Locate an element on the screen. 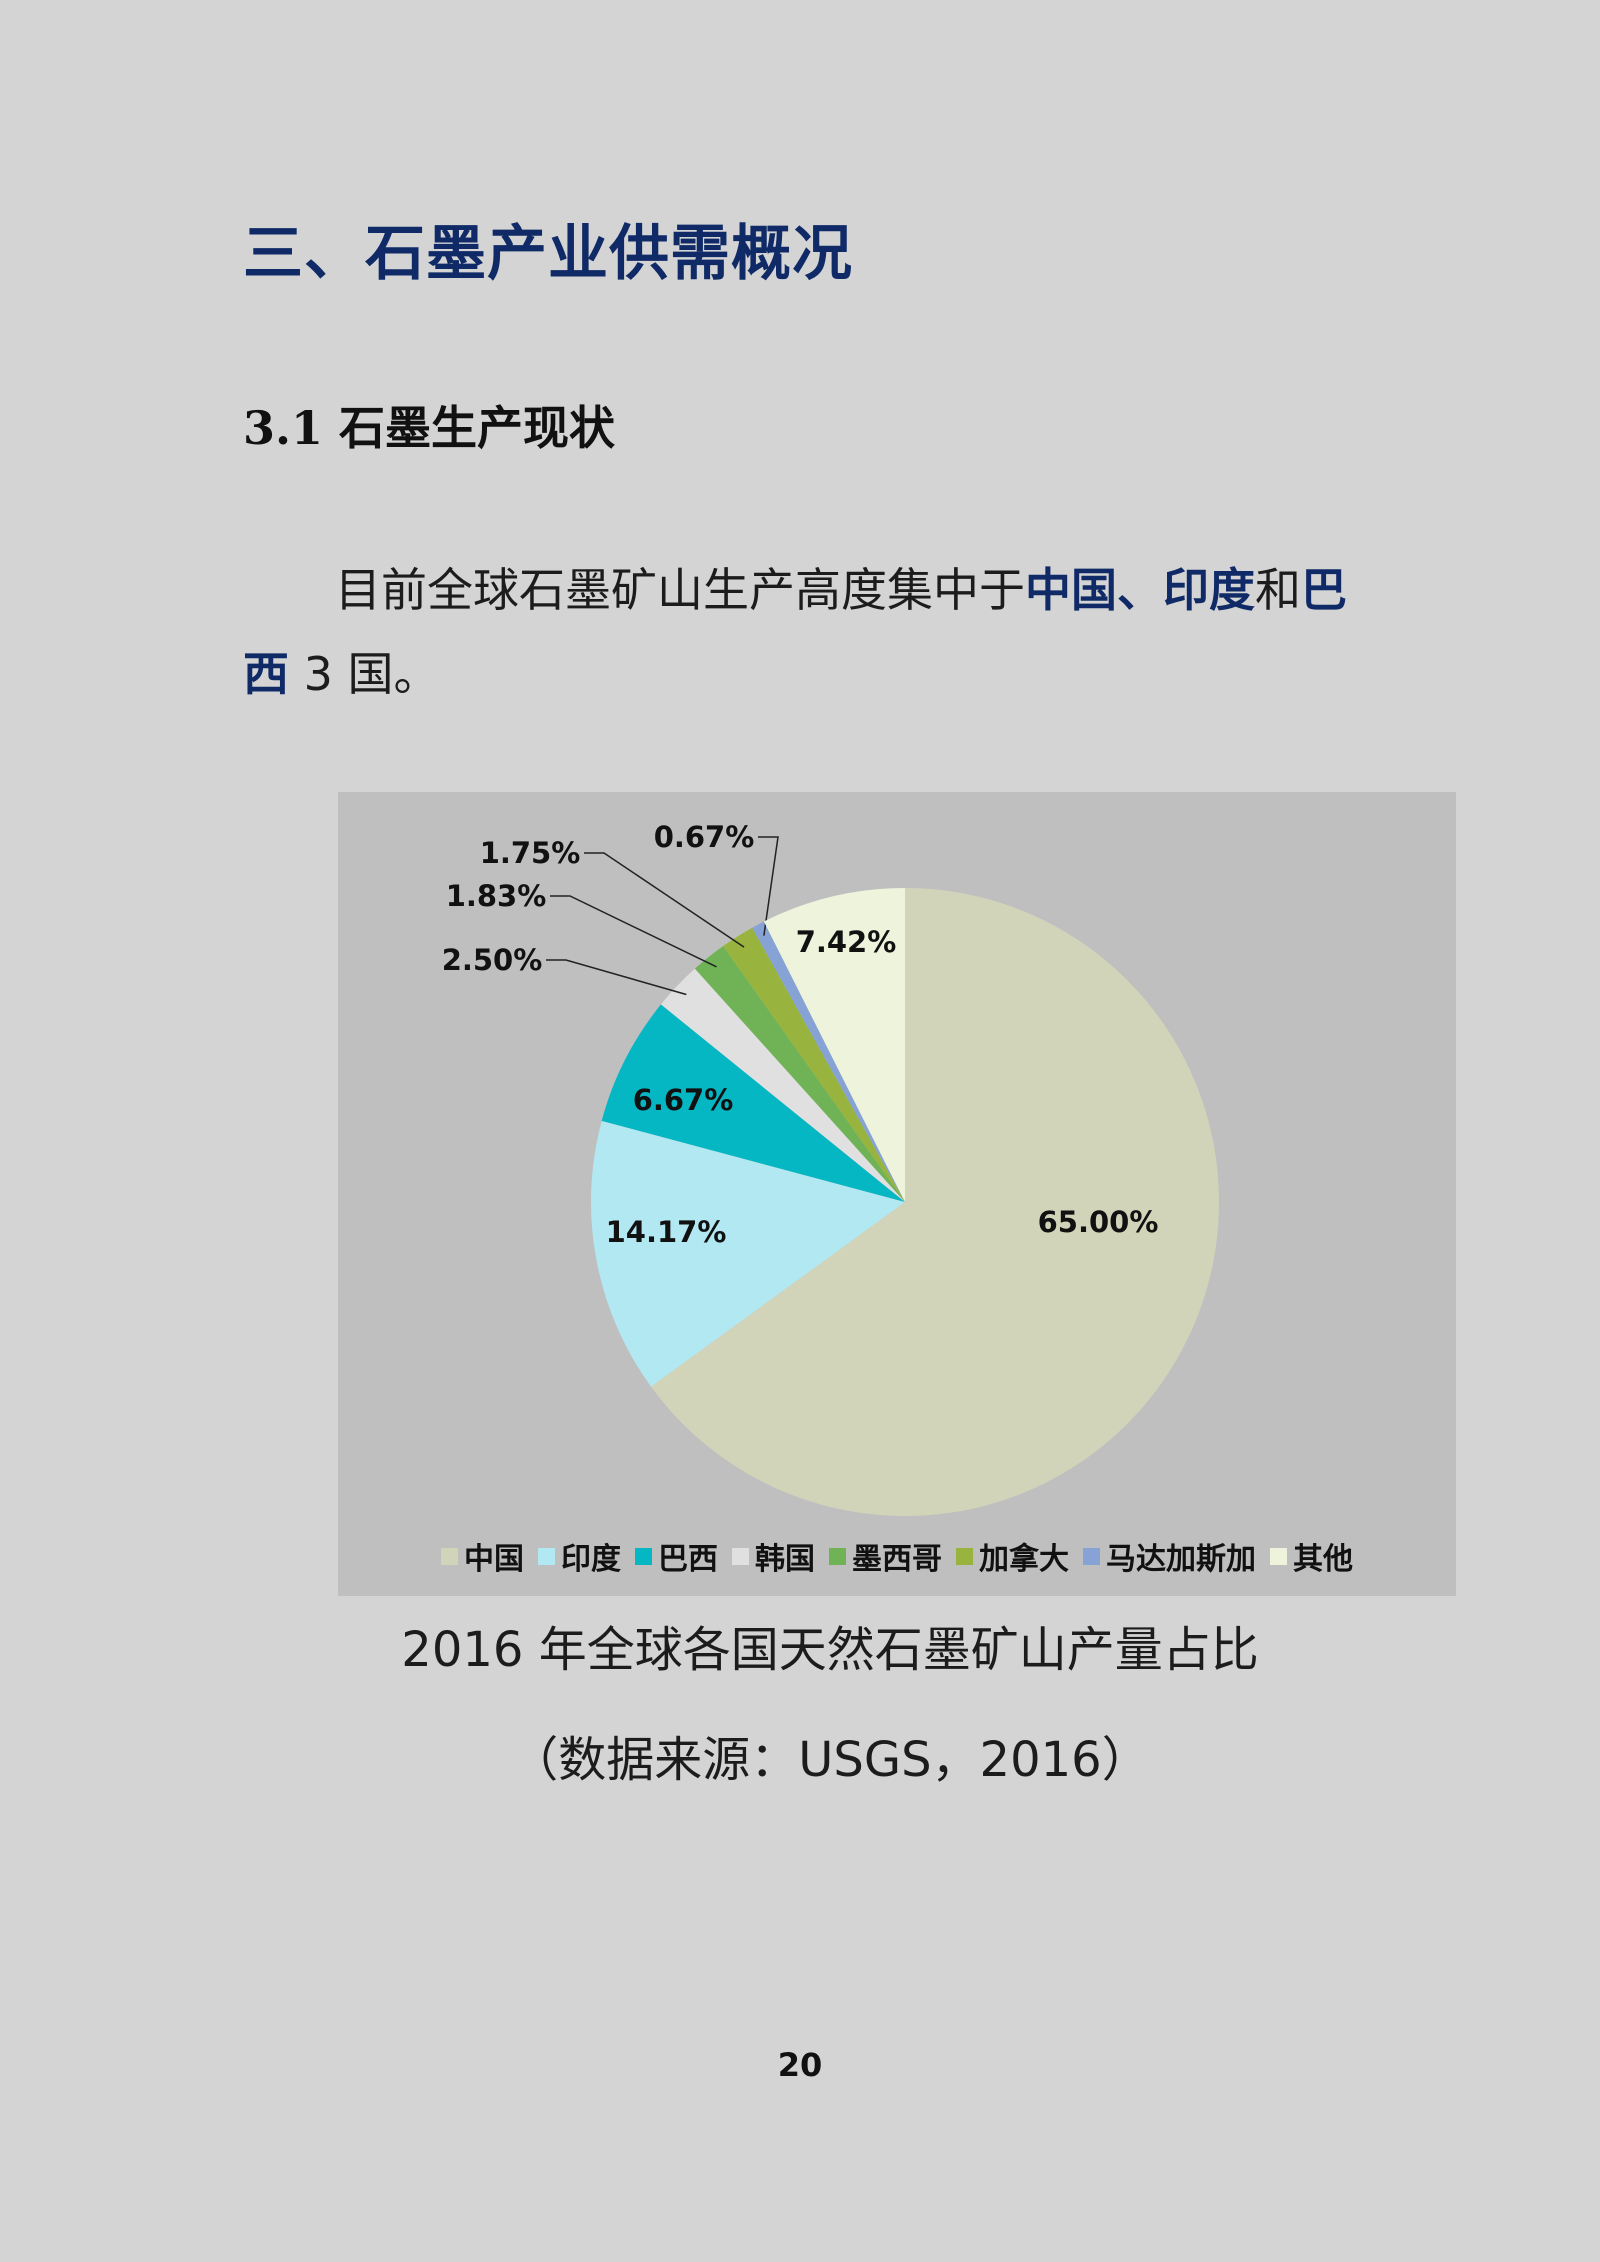  legend-item-7: 马达加斯加 is located at coordinates (1169, 1556).